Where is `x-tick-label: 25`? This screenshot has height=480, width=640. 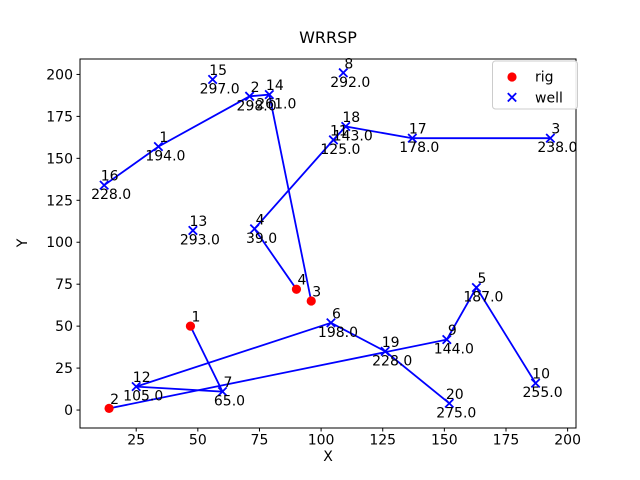
x-tick-label: 25 is located at coordinates (136, 441).